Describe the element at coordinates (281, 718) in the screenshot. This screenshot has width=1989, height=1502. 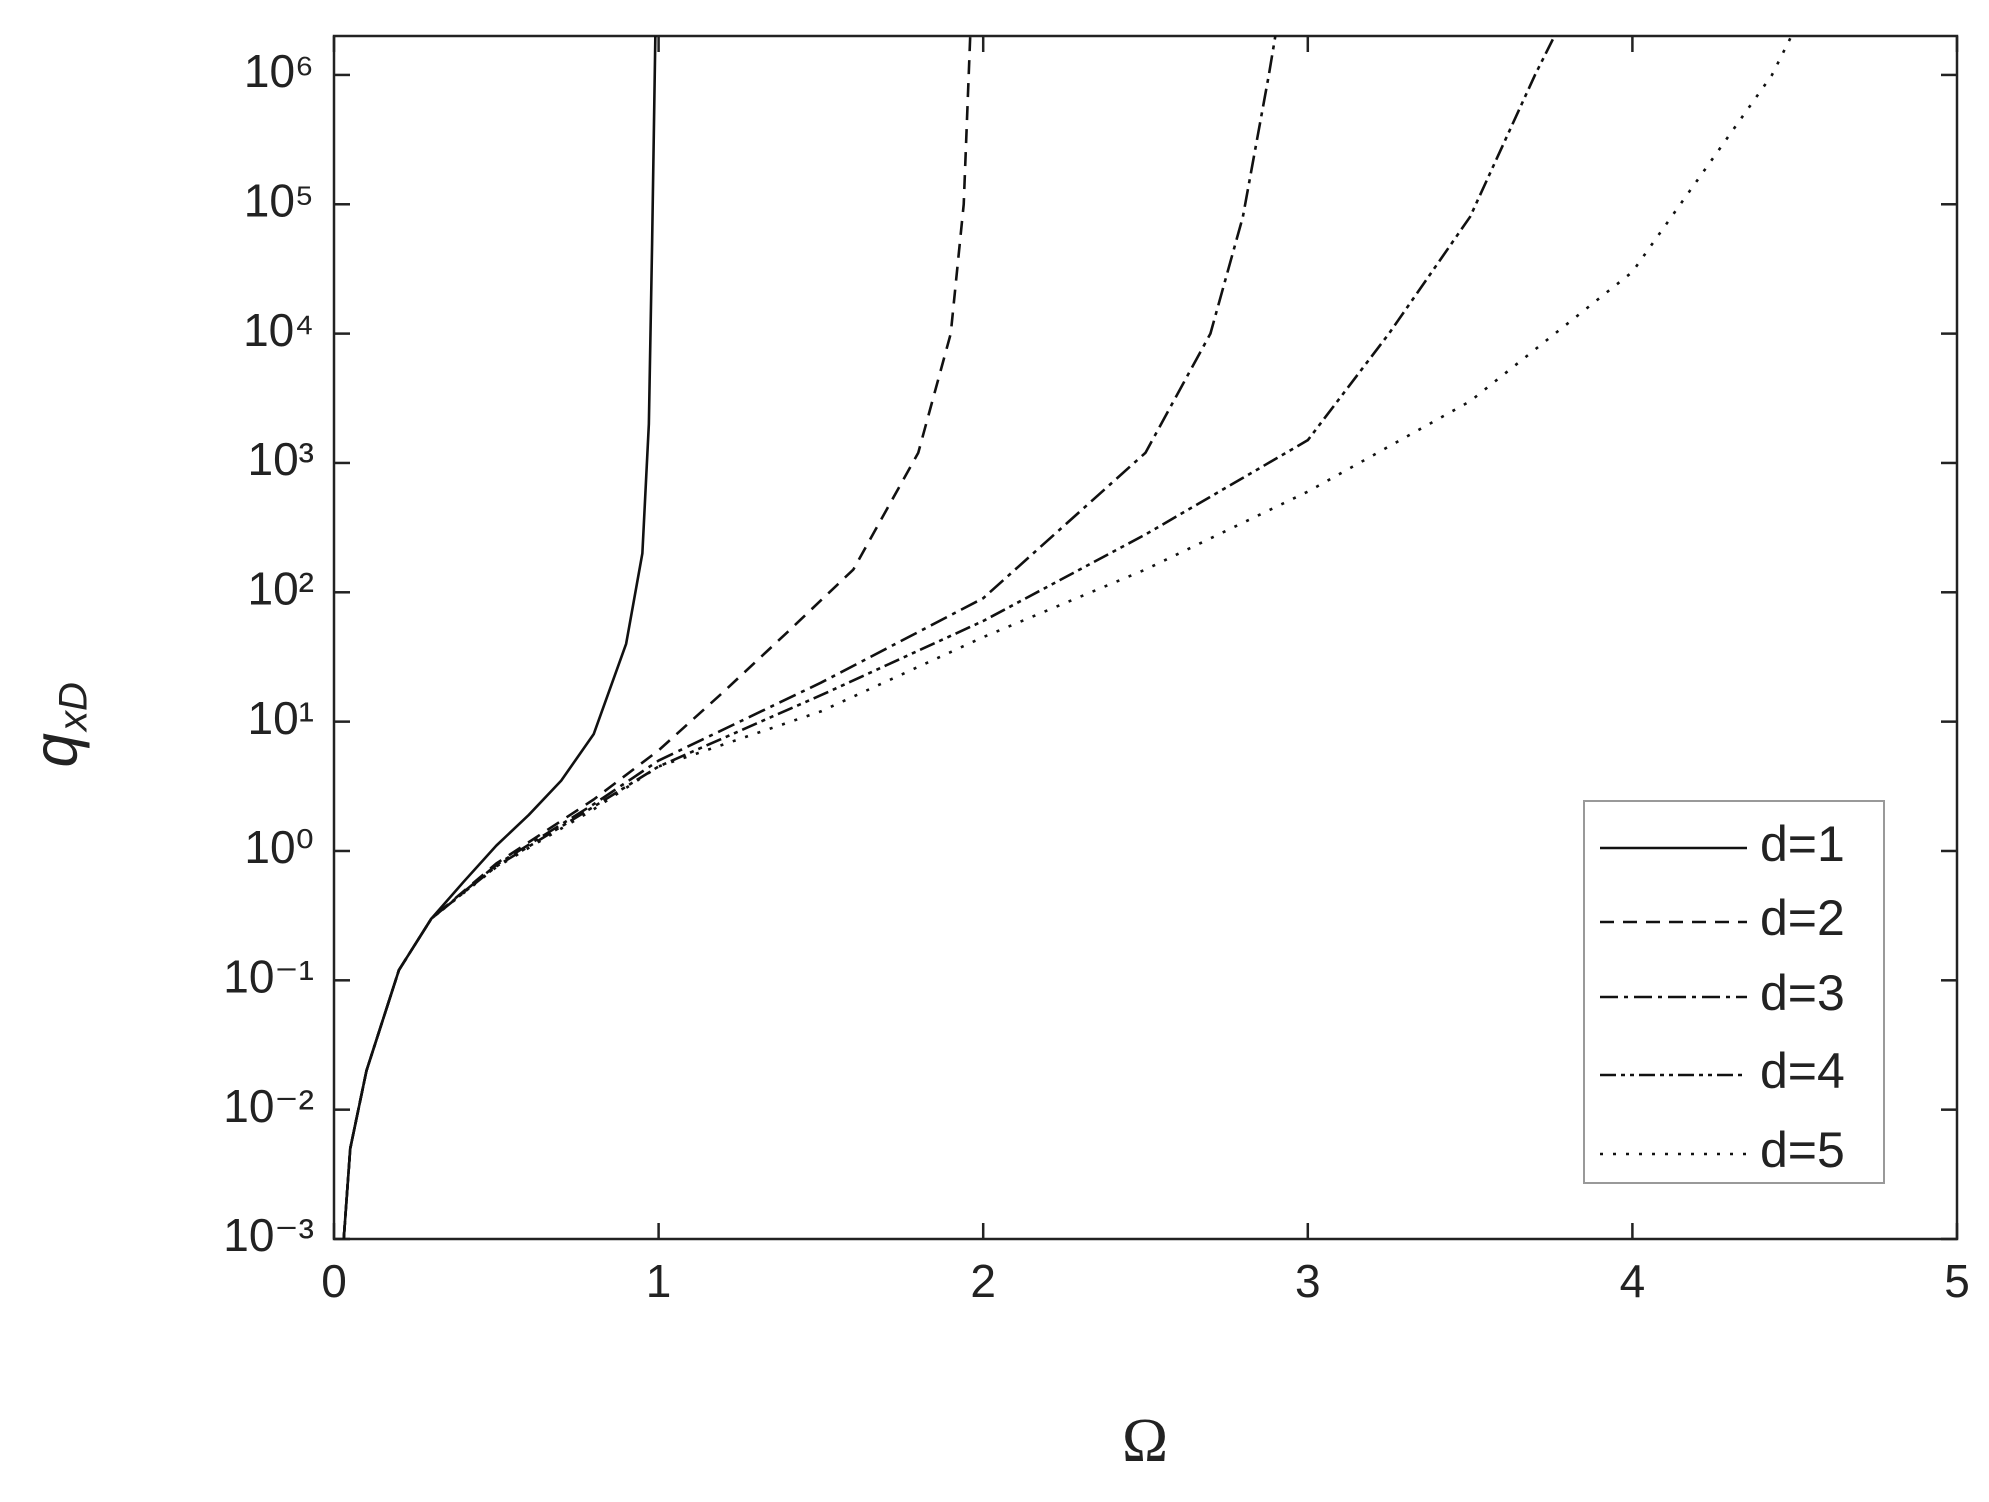
I see `y-tick-label: 10¹` at that location.